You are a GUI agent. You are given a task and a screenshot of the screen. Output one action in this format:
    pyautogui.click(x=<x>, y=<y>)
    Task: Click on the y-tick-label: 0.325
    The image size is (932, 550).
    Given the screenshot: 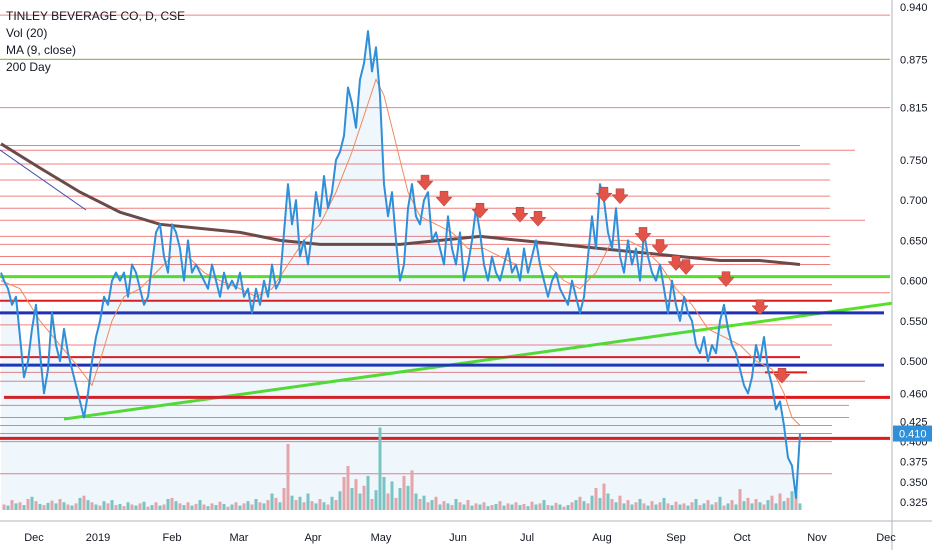 What is the action you would take?
    pyautogui.click(x=914, y=503)
    